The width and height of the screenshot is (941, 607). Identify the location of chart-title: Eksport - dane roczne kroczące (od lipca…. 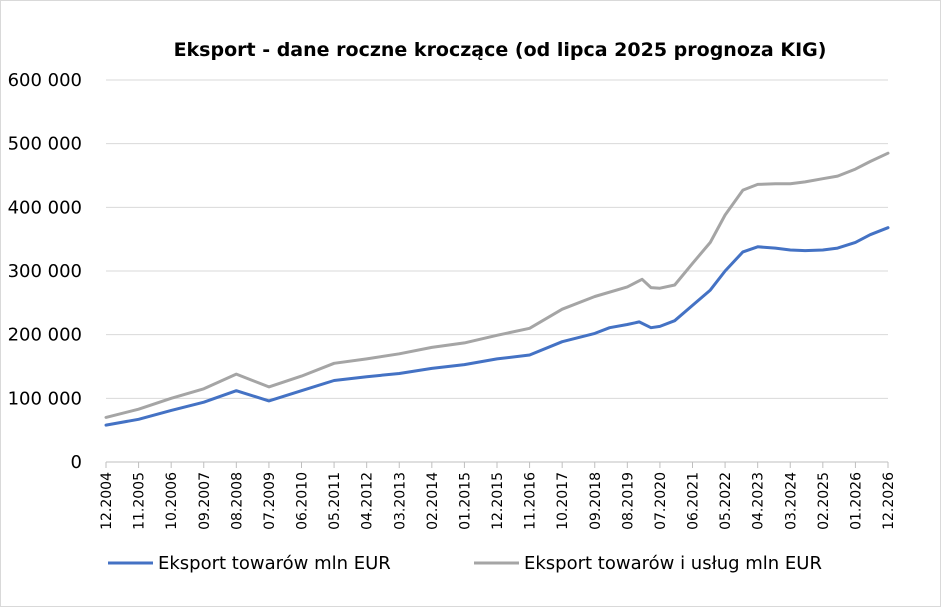
(500, 50).